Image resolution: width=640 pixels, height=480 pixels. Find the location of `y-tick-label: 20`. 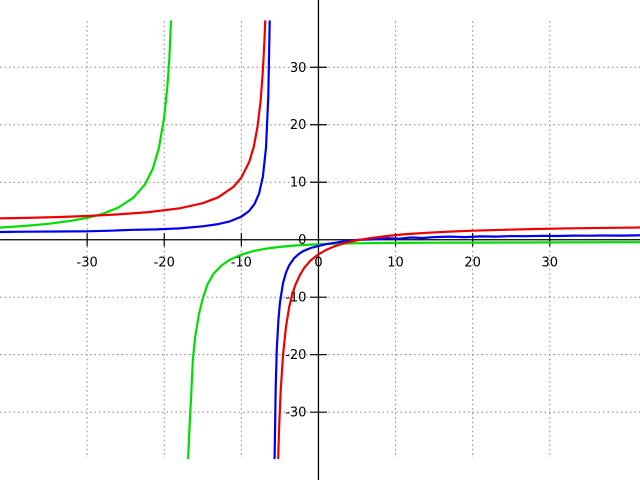

y-tick-label: 20 is located at coordinates (298, 125).